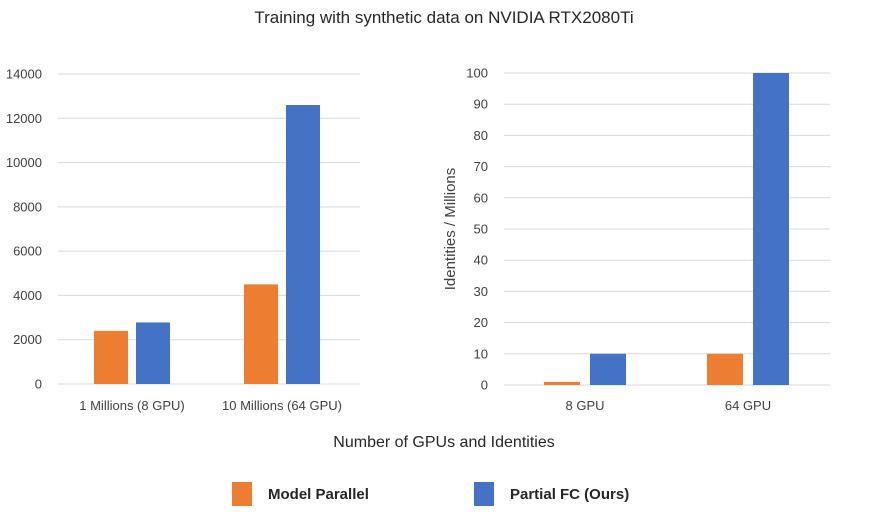  I want to click on y-tick-label-1-7: 14000, so click(24, 74).